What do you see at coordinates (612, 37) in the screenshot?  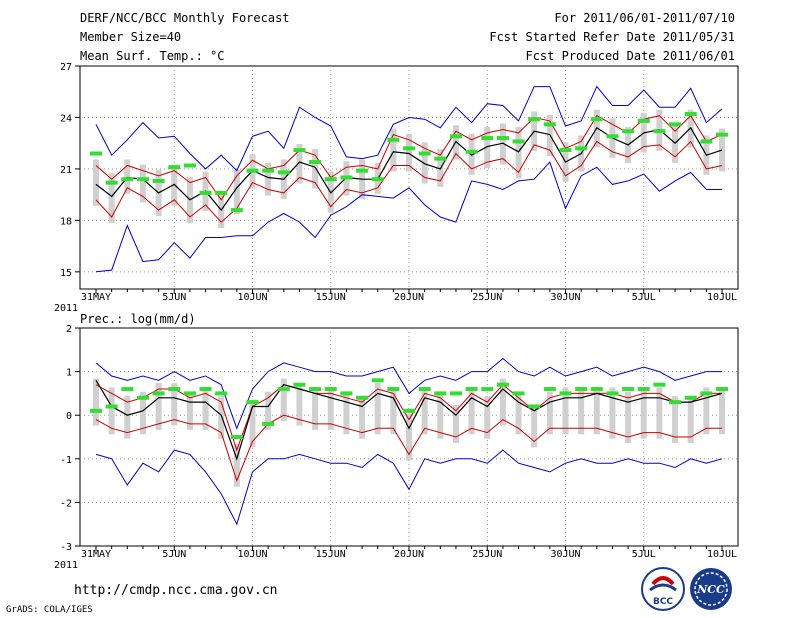 I see `start-date-label: Fcst Started Refer Date 2011/05/31` at bounding box center [612, 37].